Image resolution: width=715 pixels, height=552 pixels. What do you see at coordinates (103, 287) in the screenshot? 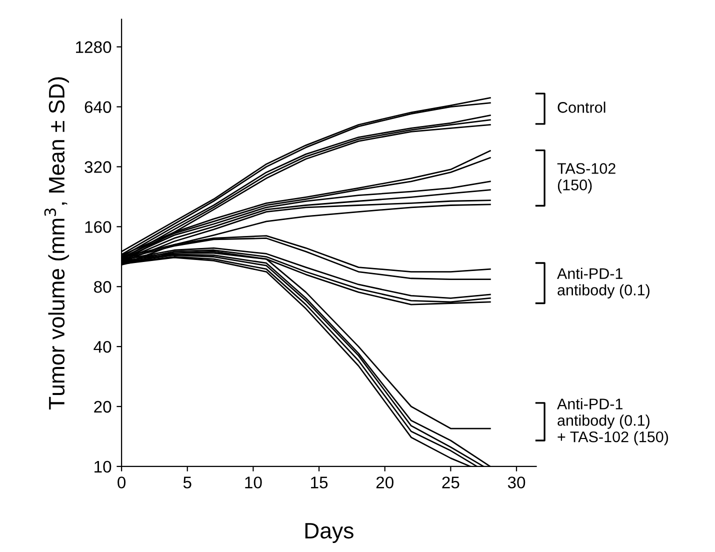
I see `y-tick-label: 80` at bounding box center [103, 287].